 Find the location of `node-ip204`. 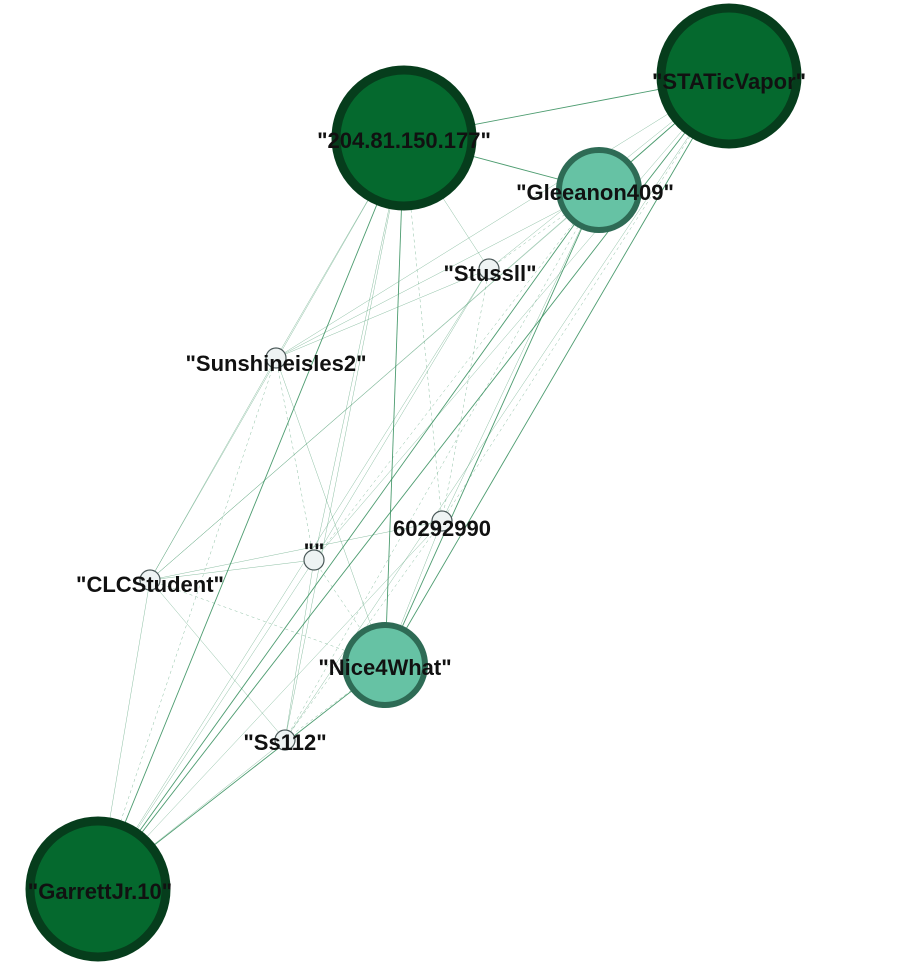

node-ip204 is located at coordinates (404, 138).